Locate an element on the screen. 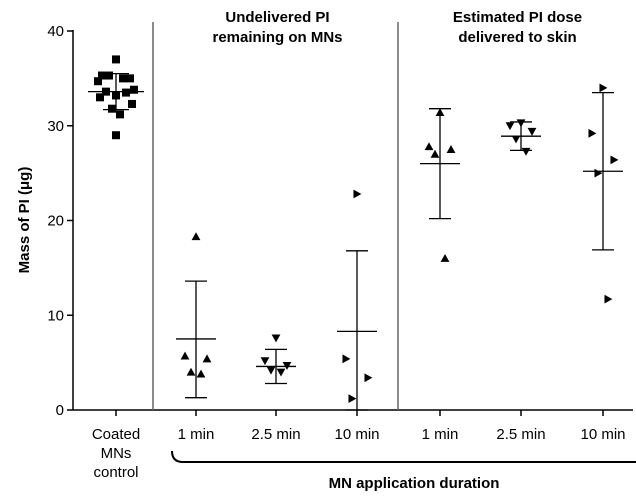 The image size is (636, 498). x-axis-bracket is located at coordinates (403, 456).